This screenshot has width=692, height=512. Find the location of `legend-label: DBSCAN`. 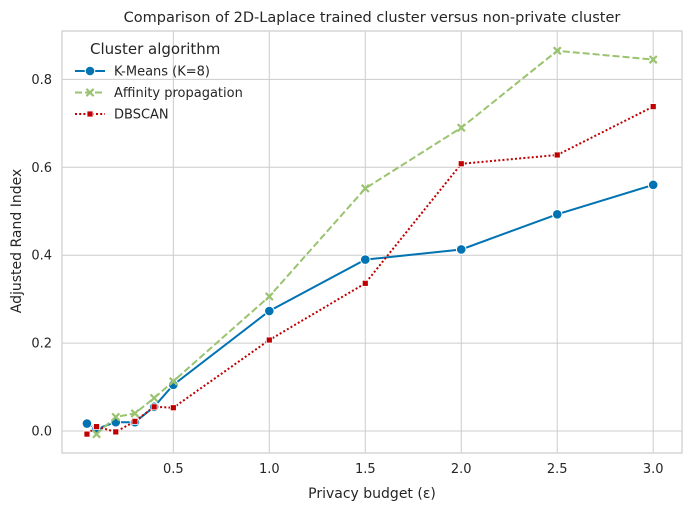

legend-label: DBSCAN is located at coordinates (141, 115).